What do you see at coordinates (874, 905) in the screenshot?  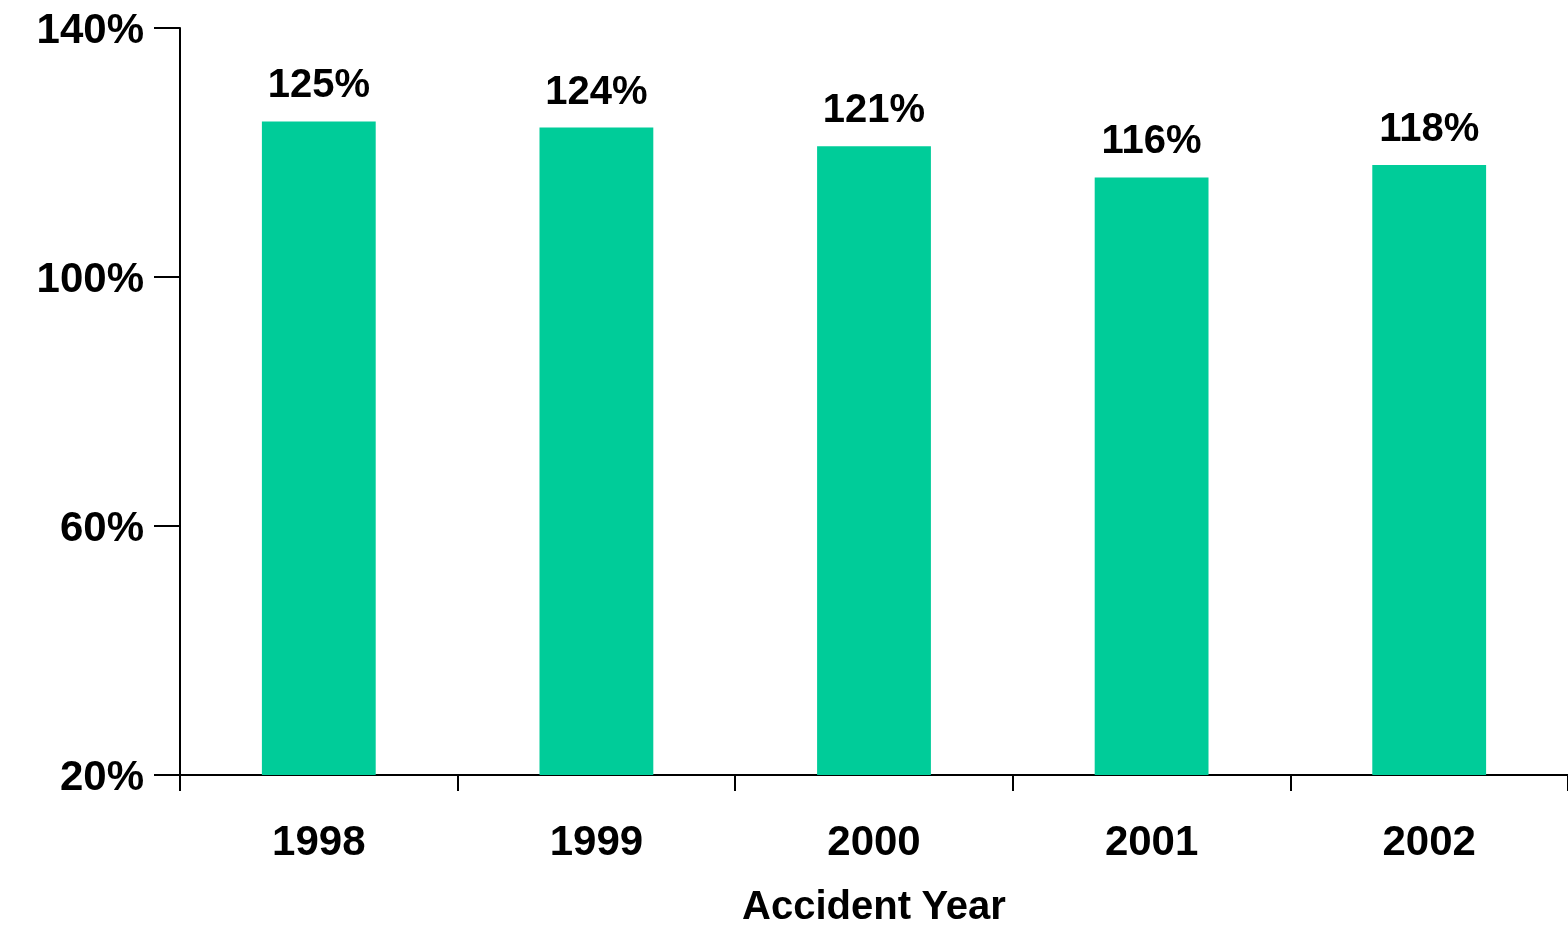 I see `x-axis-title: Accident Year` at bounding box center [874, 905].